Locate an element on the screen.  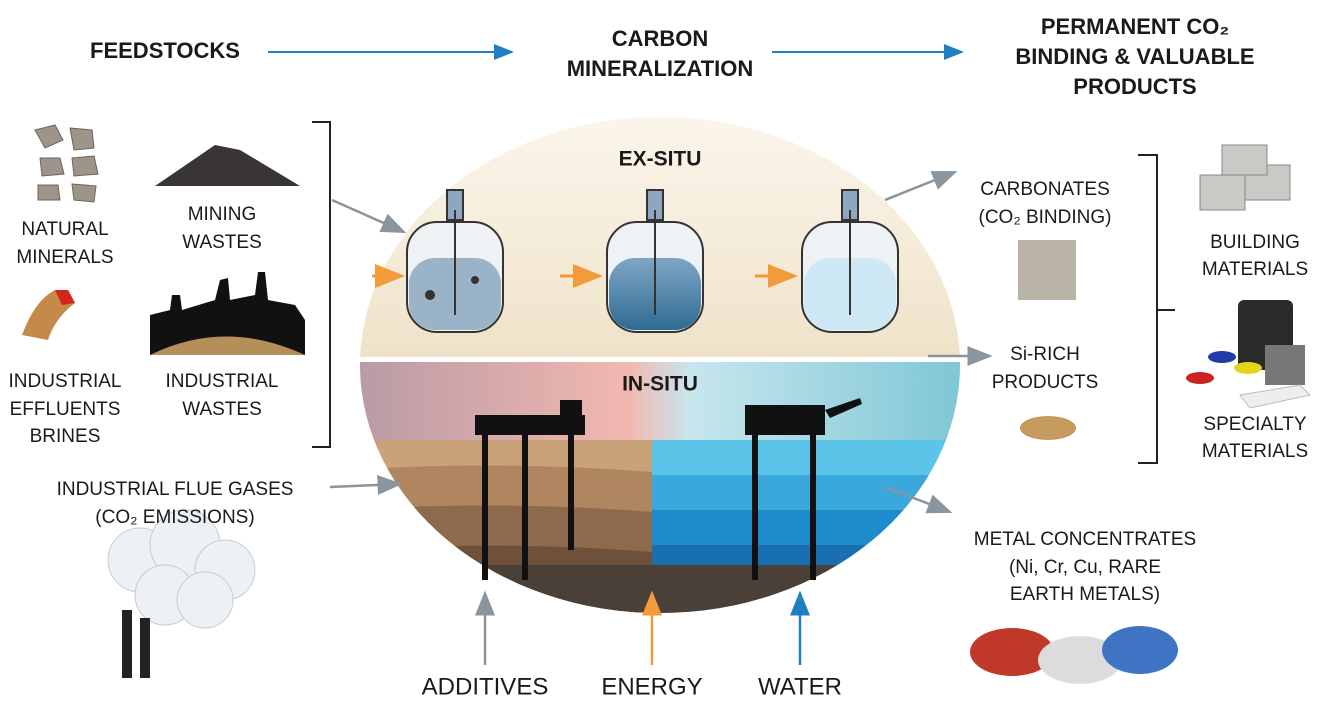
mining-pile-icon is located at coordinates (227, 165).